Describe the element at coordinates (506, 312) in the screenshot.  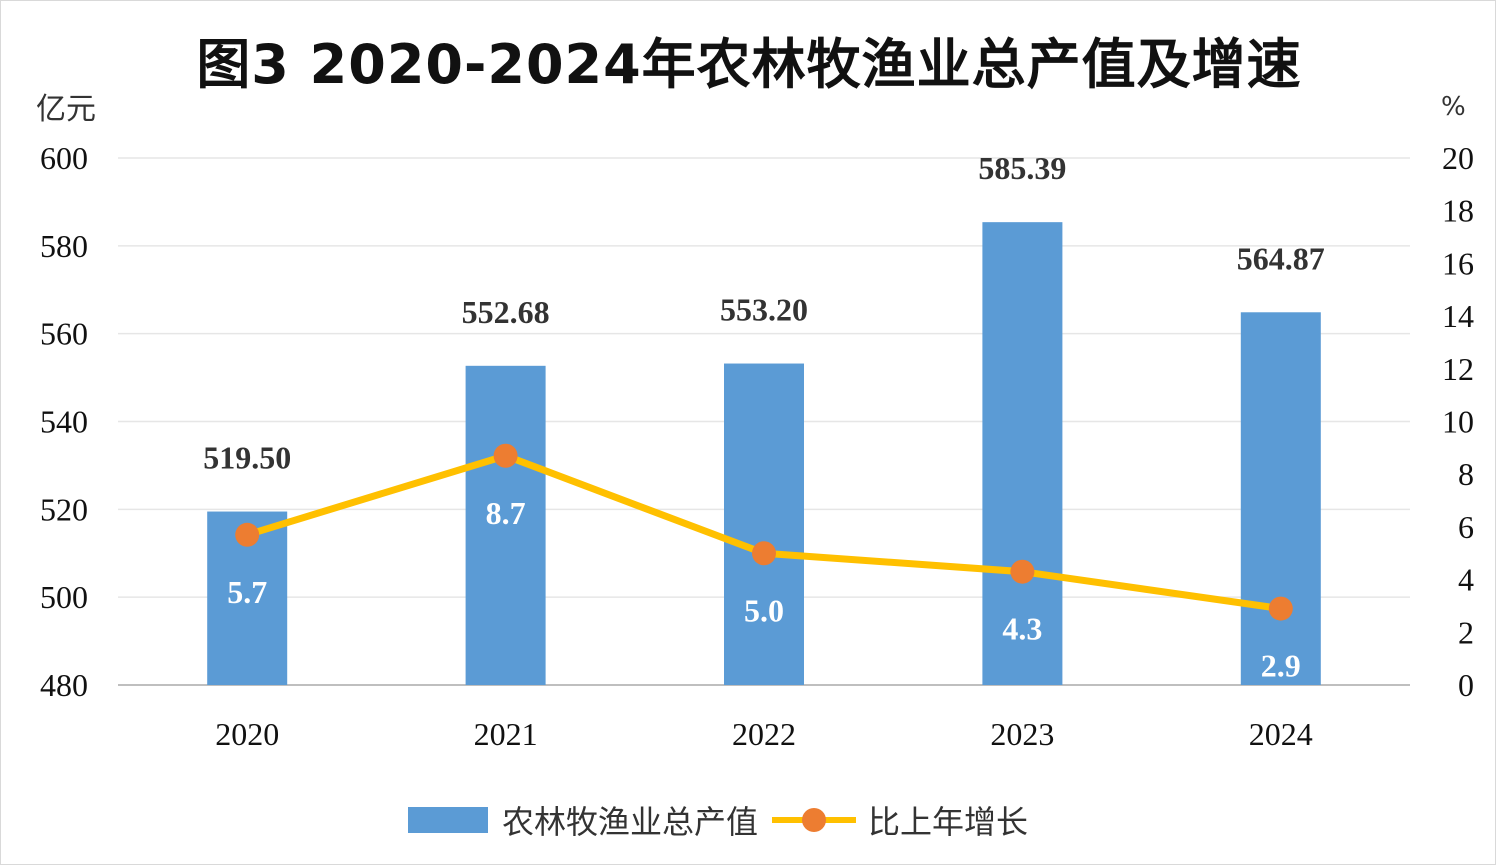
I see `bar-value-label: 552.68` at that location.